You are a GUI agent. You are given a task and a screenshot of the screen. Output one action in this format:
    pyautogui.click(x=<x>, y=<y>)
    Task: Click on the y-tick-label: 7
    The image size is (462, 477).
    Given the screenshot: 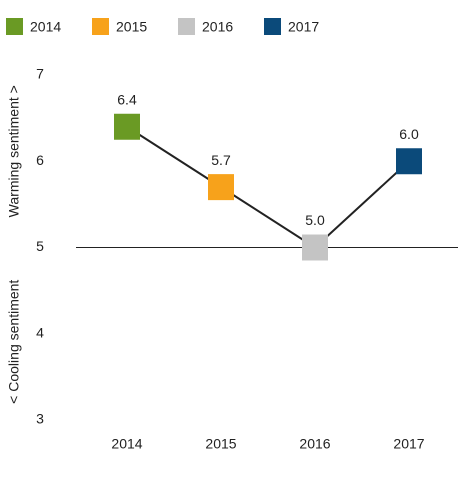 What is the action you would take?
    pyautogui.click(x=40, y=74)
    